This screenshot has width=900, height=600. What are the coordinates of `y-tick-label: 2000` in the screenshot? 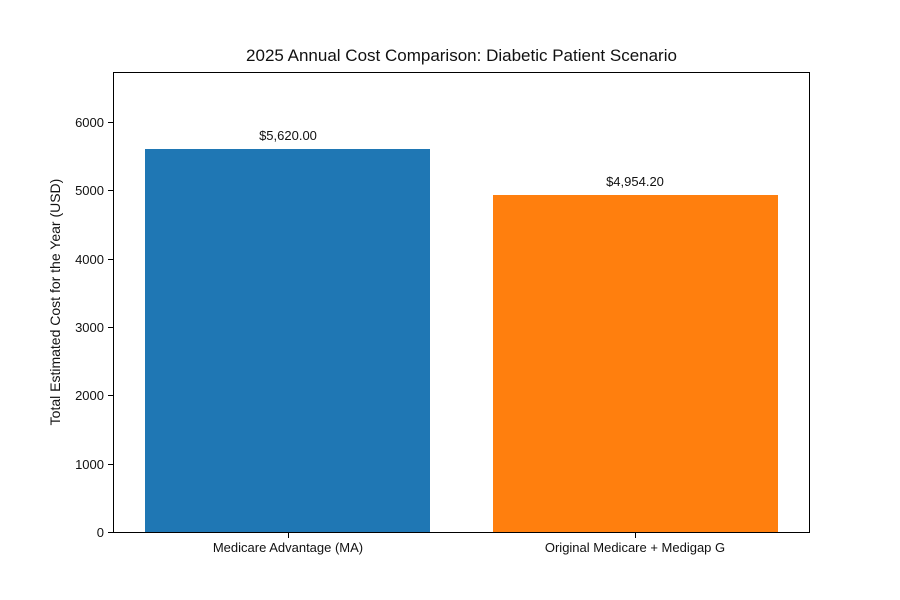 It's located at (89, 396).